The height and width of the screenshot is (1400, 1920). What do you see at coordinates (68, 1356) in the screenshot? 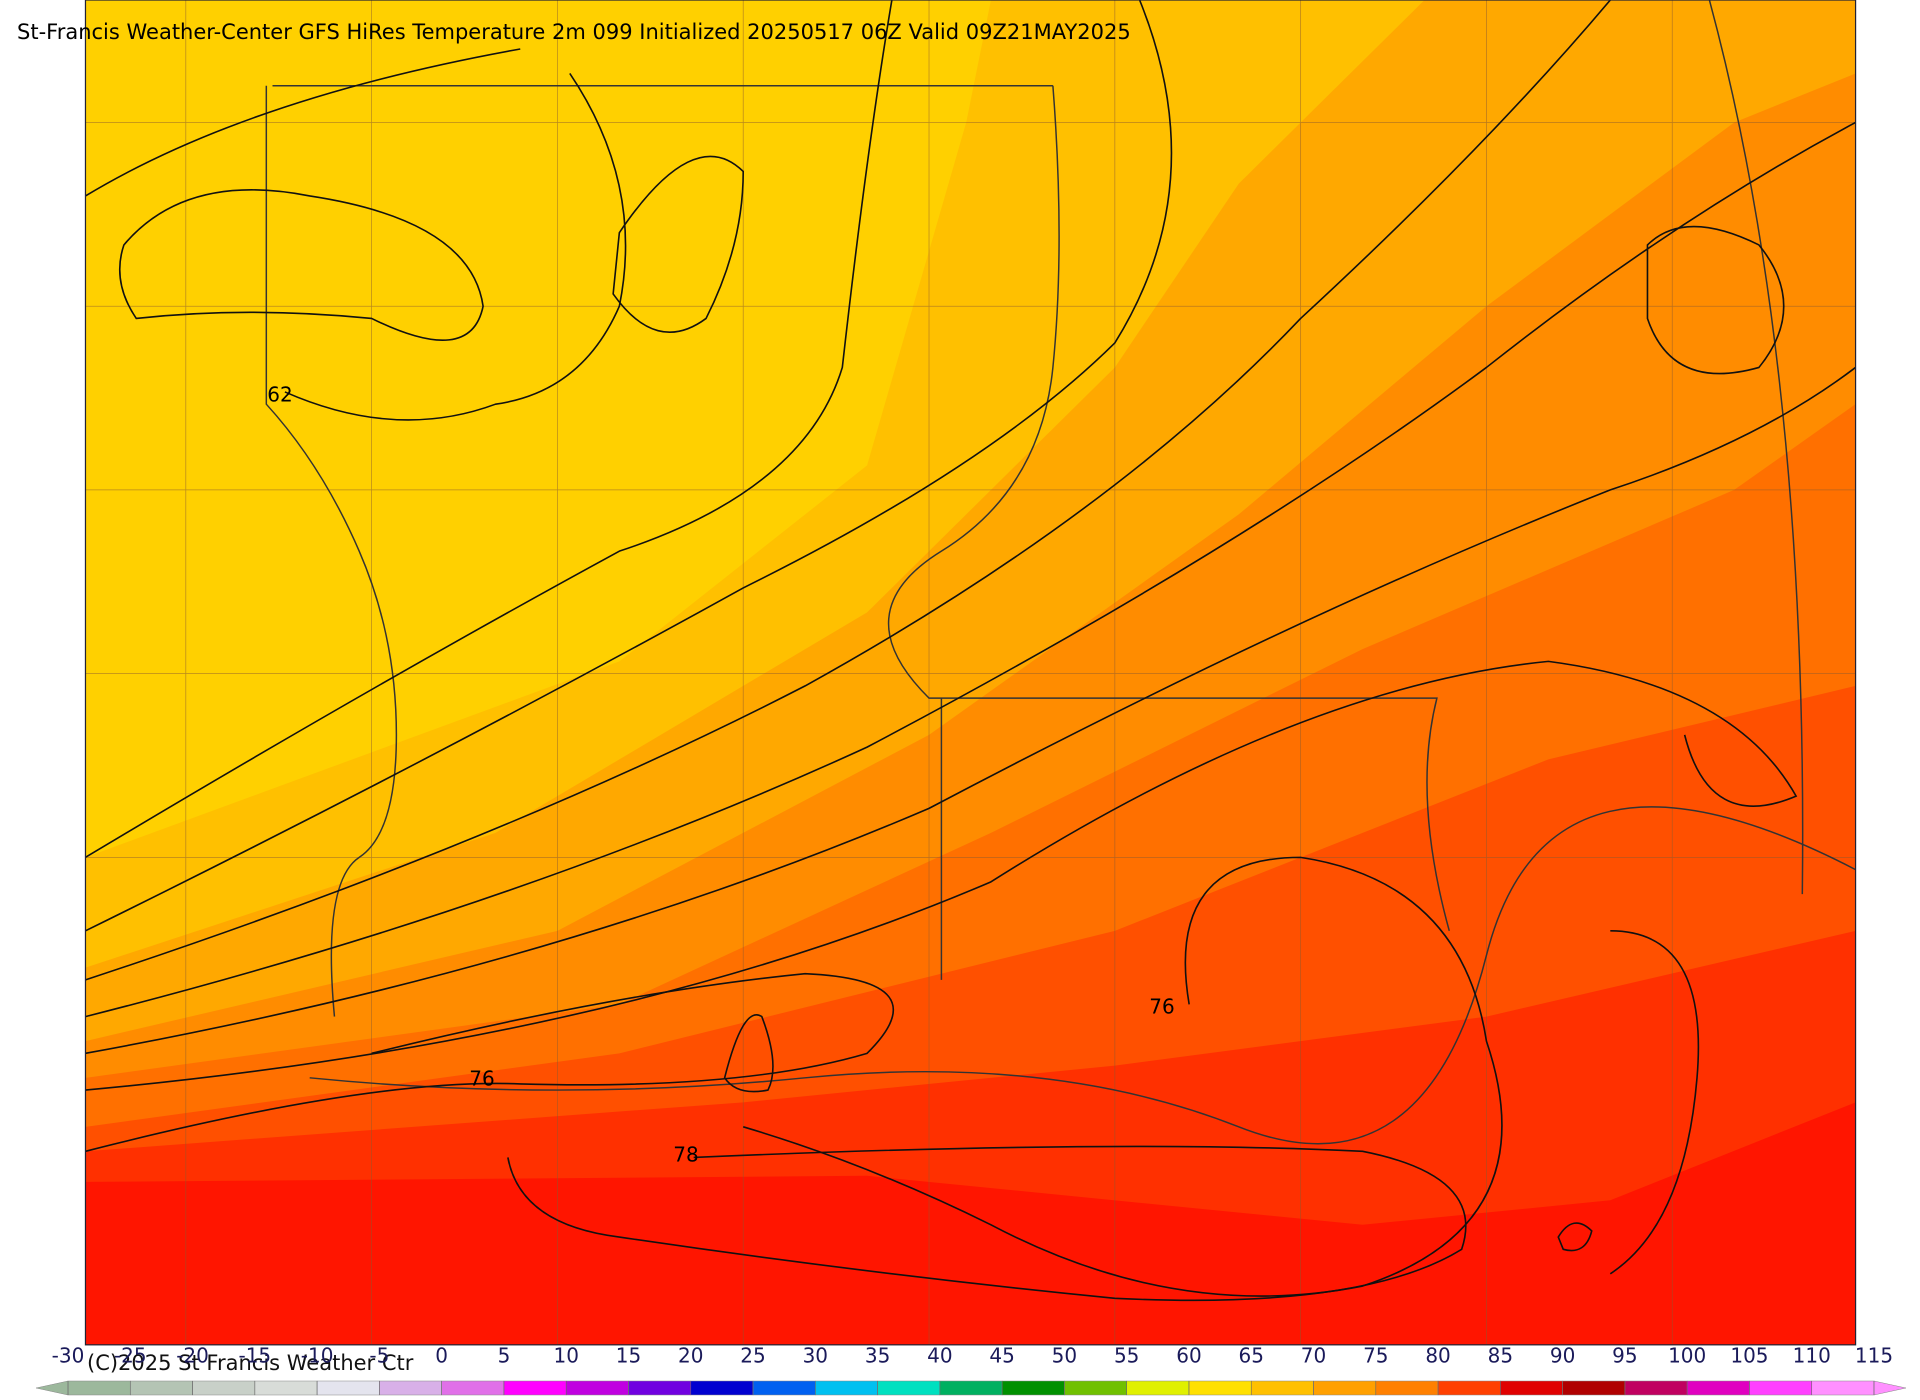
I see `colorbar-label: -30` at bounding box center [68, 1356].